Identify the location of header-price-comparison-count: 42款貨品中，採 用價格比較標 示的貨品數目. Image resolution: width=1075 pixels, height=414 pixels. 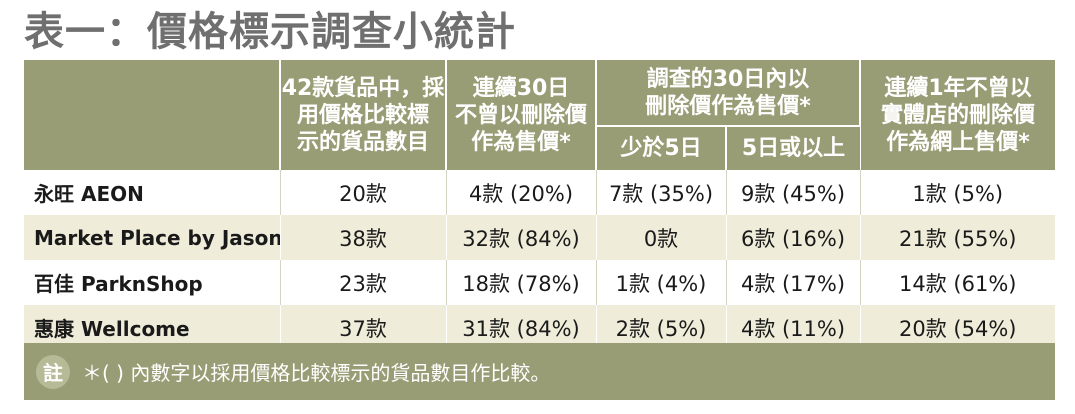
(363, 115).